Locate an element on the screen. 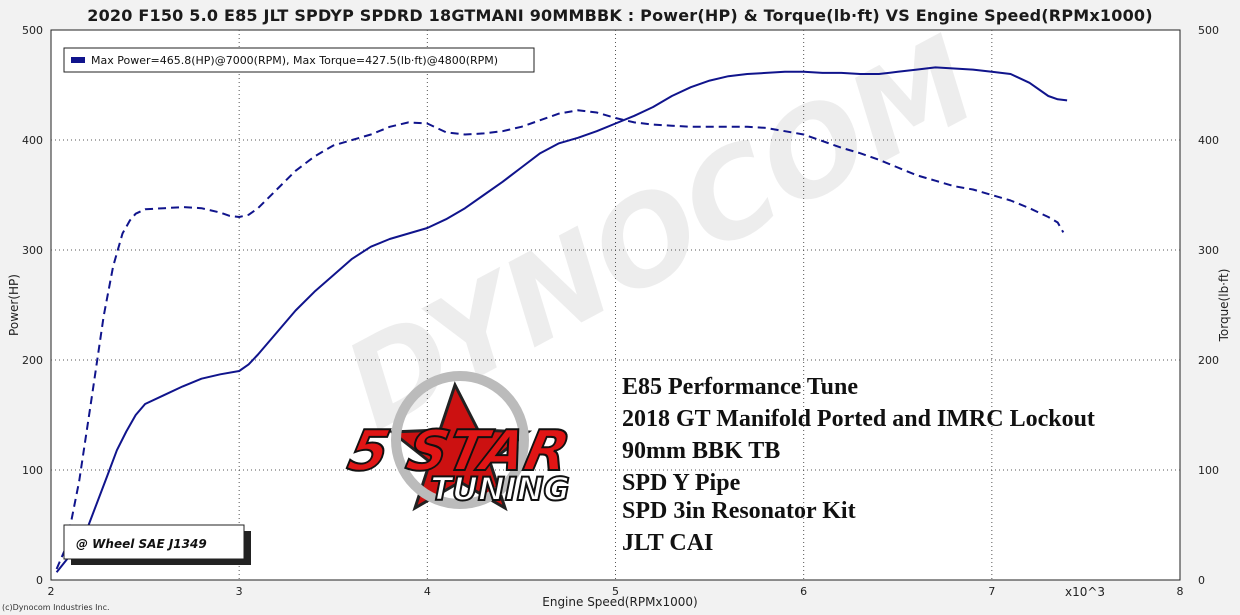  y-tick-label-right: 200 is located at coordinates (1208, 360).